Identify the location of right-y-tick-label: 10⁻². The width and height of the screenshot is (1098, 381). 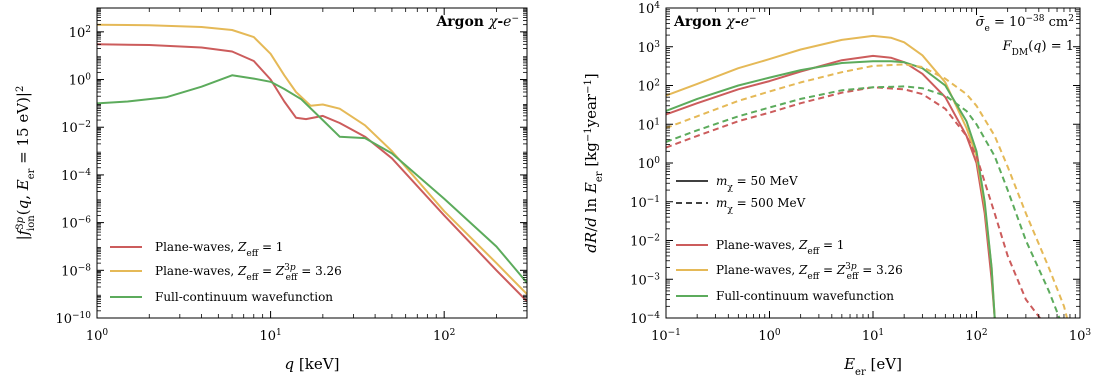
(645, 242).